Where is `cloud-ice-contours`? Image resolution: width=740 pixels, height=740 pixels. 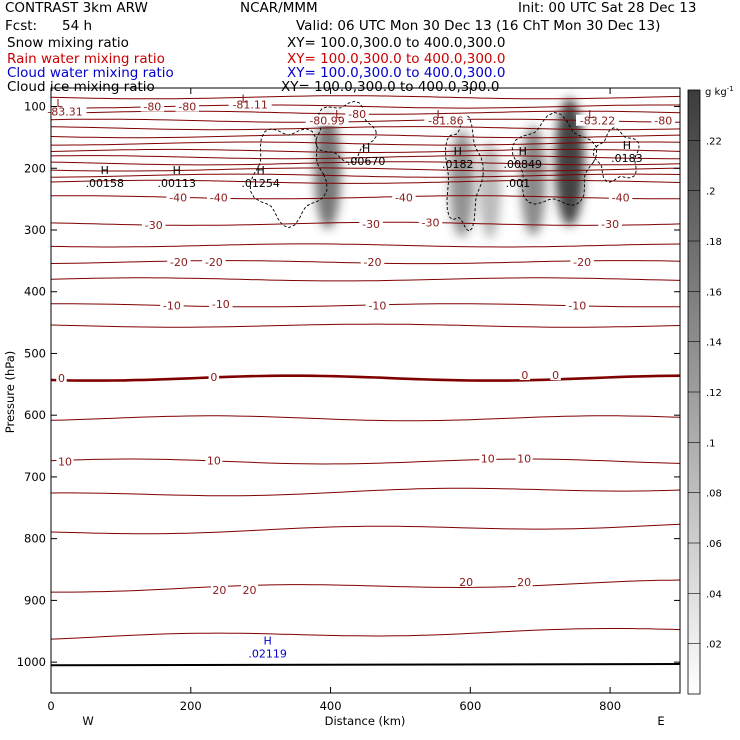
cloud-ice-contours is located at coordinates (444, 166).